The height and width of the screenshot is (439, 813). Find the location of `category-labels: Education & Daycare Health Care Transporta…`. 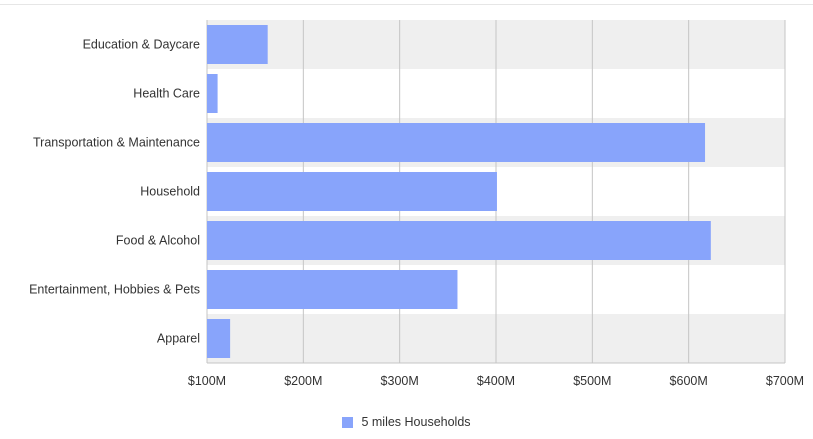

category-labels: Education & Daycare Health Care Transporta… is located at coordinates (114, 192).